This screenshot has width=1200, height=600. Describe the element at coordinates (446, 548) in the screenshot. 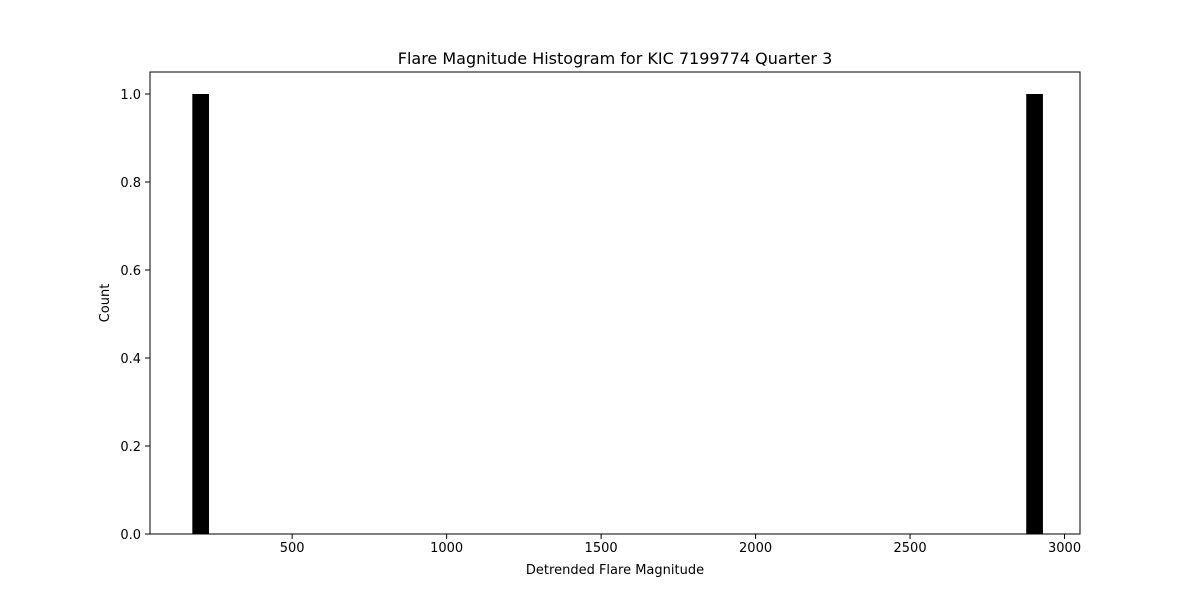

I see `x-tick-label: 1000` at that location.